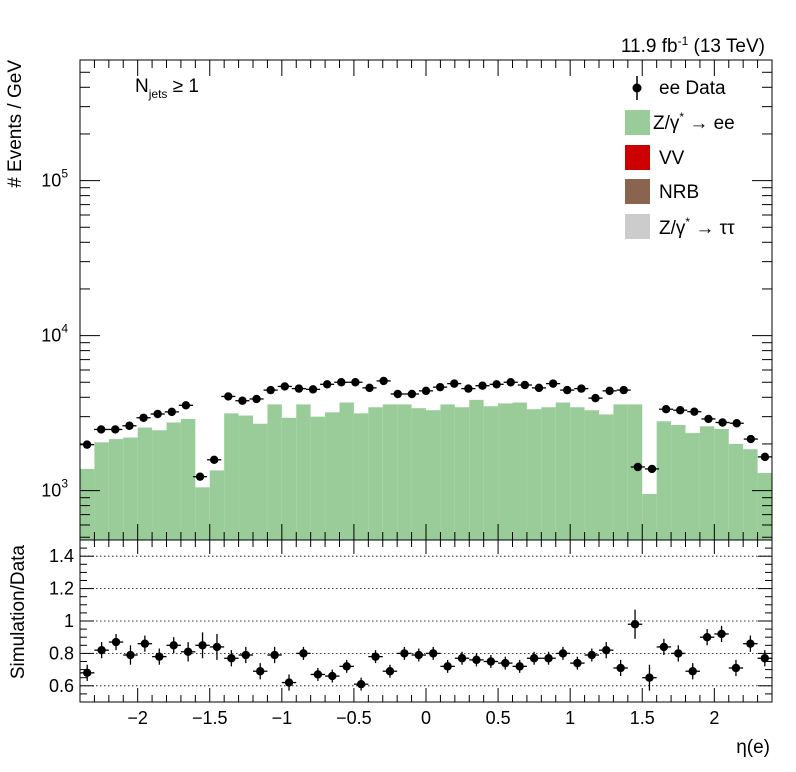  What do you see at coordinates (210, 718) in the screenshot?
I see `x-tick-label: −1.5` at bounding box center [210, 718].